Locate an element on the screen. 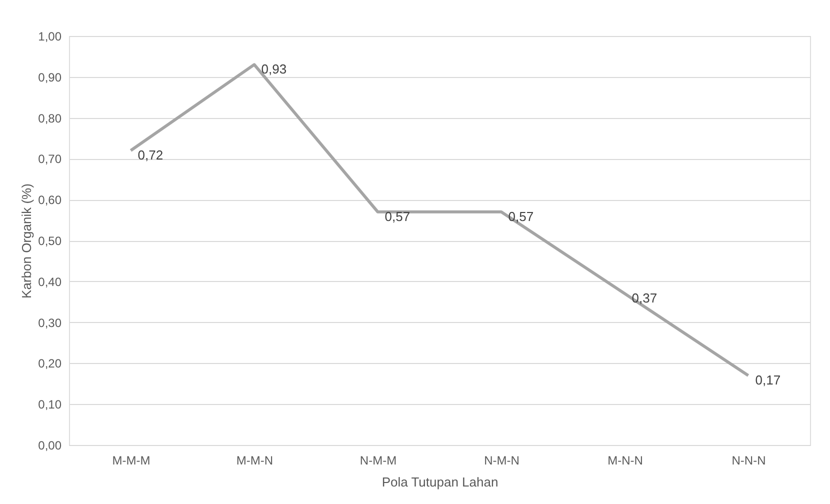  y-tick-label: 0,70 is located at coordinates (50, 159).